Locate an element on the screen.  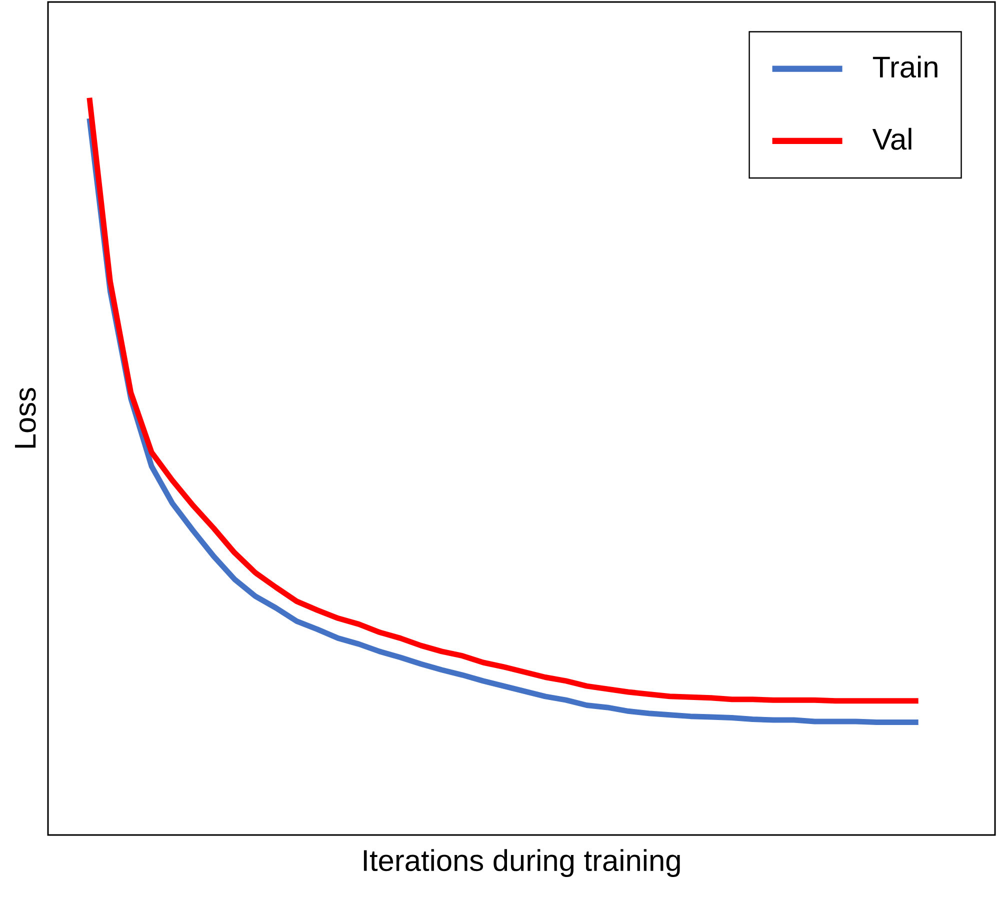
legend-label: Train is located at coordinates (905, 67).